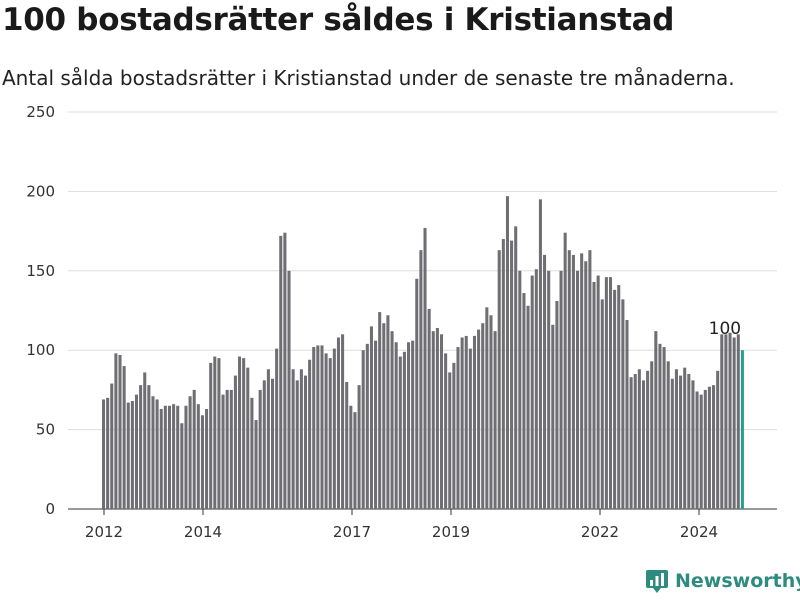  What do you see at coordinates (40, 191) in the screenshot?
I see `y-tick-label: 200` at bounding box center [40, 191].